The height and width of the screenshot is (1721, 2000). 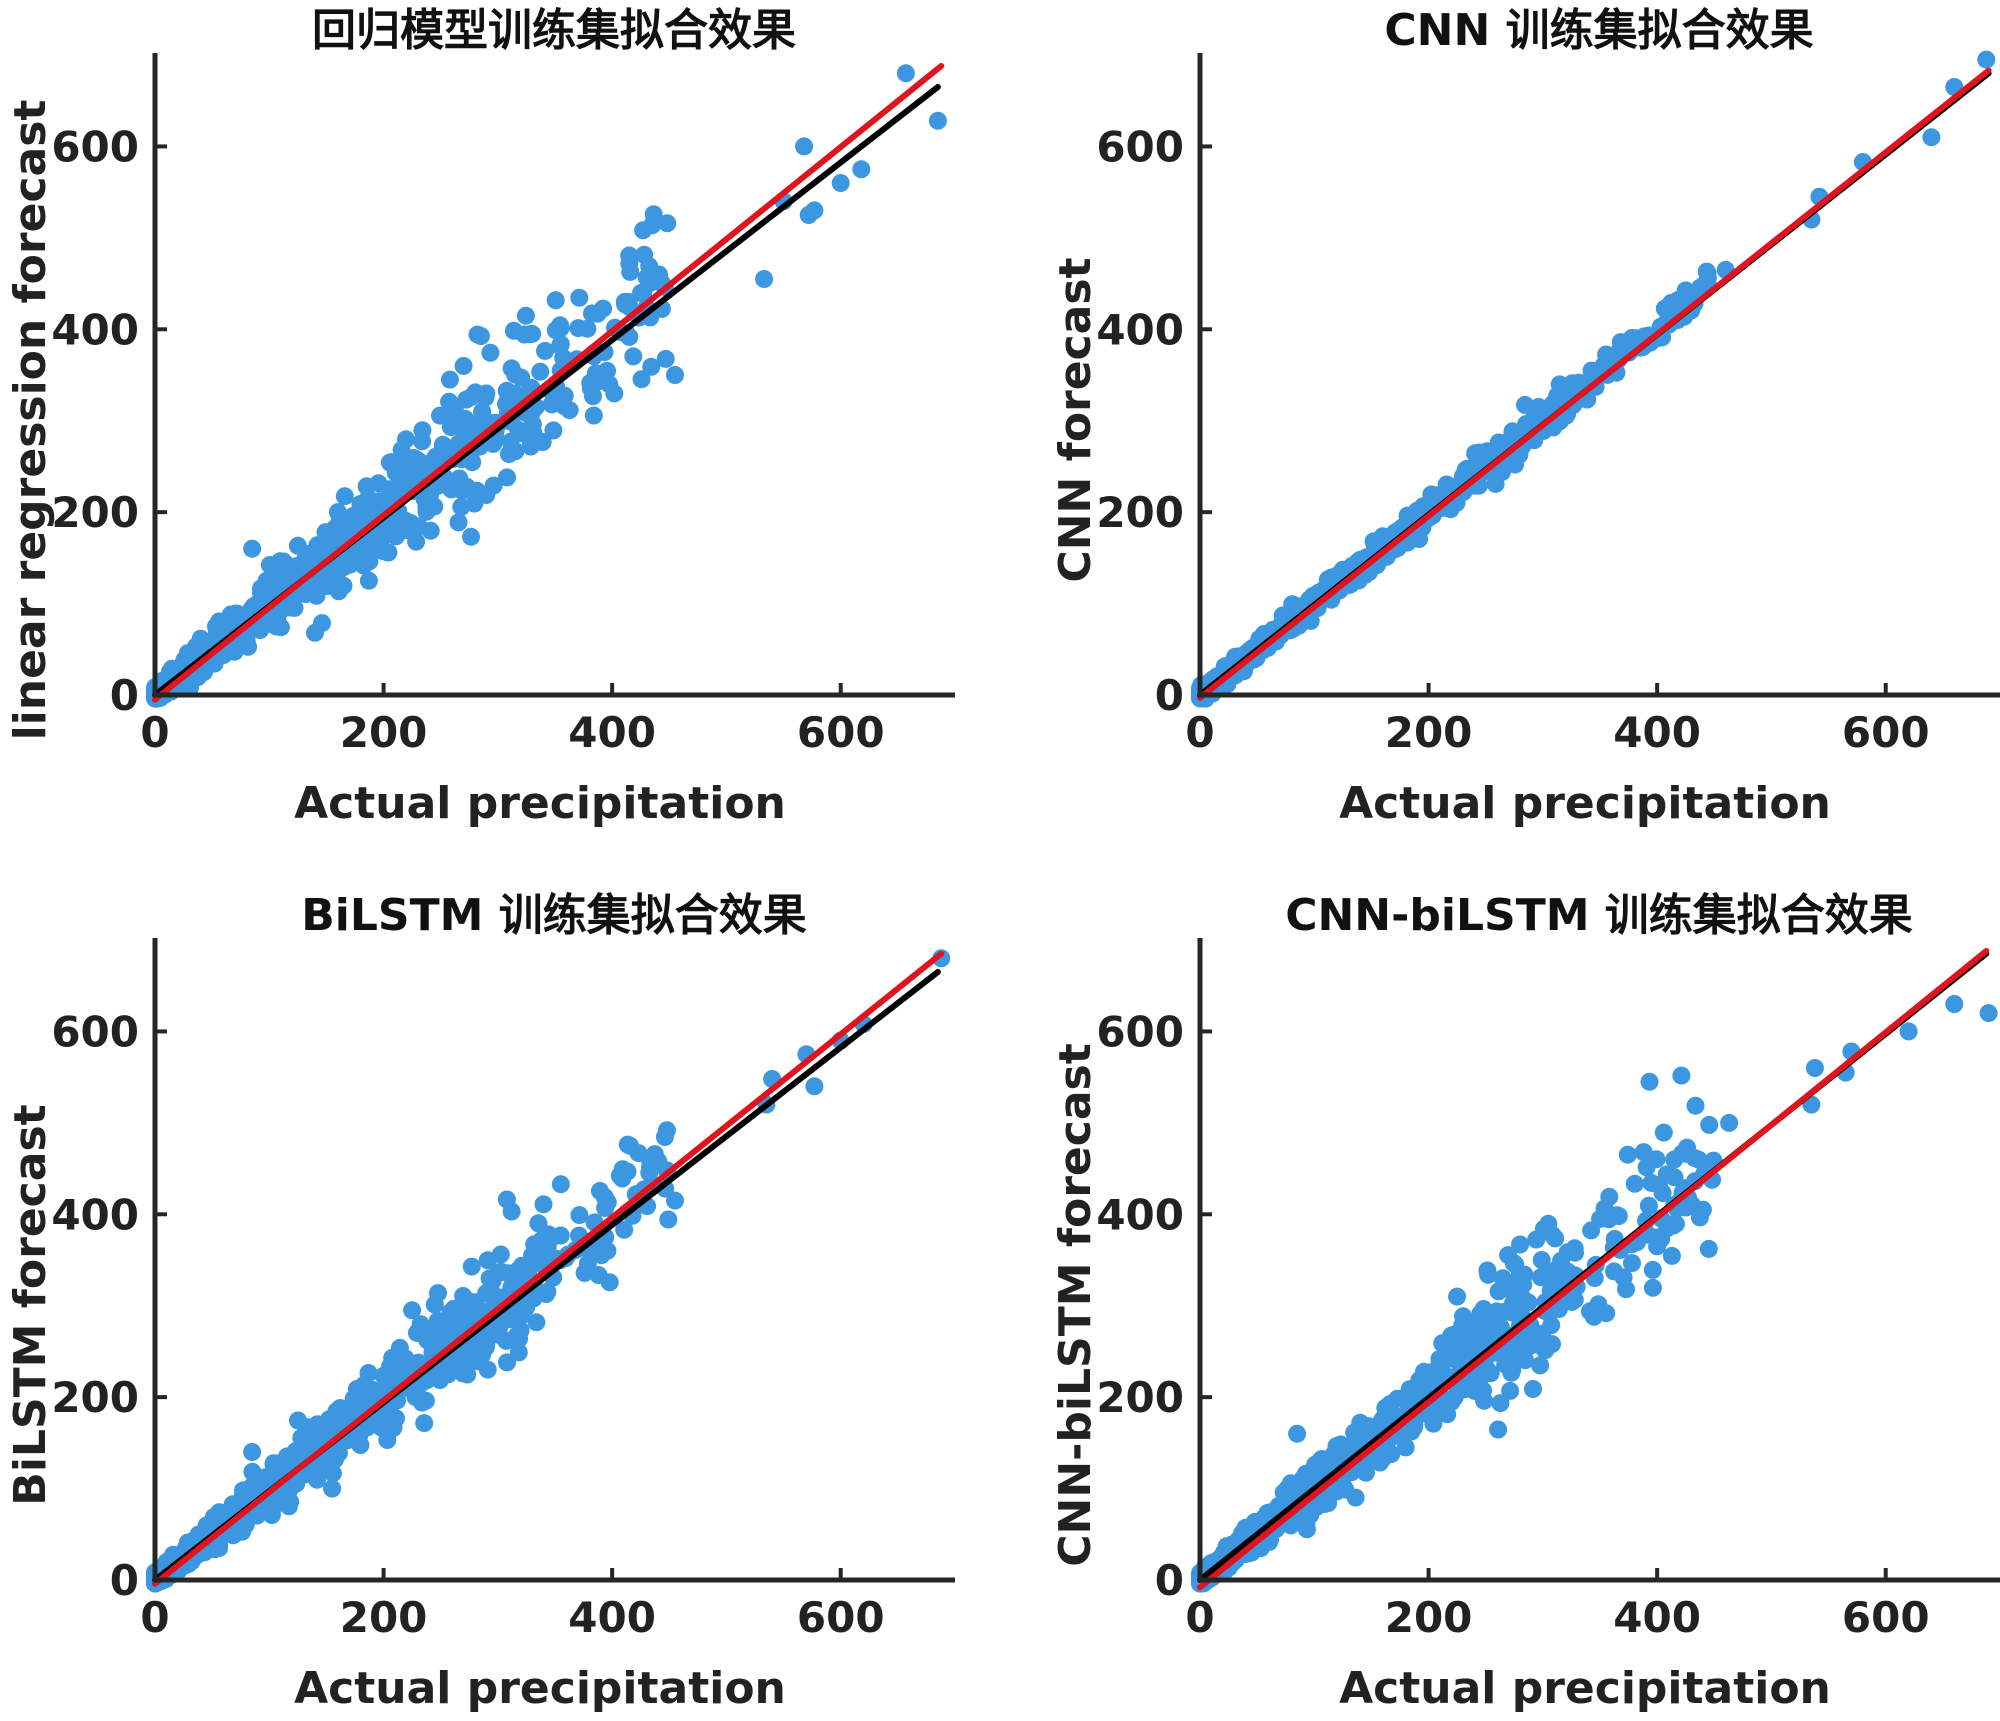 I want to click on panel-3-y-axis-label: BiLSTM forecast, so click(x=30, y=1304).